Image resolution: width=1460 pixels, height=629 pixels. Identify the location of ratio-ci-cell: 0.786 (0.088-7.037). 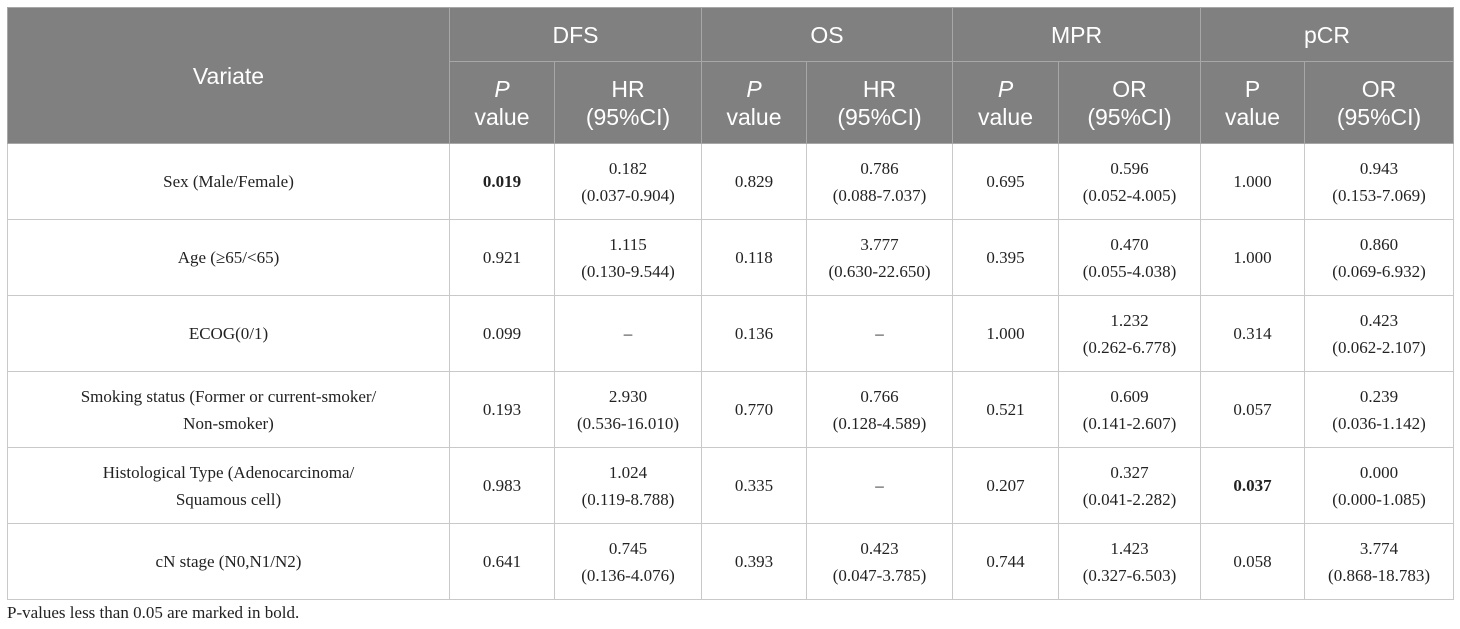
(879, 181).